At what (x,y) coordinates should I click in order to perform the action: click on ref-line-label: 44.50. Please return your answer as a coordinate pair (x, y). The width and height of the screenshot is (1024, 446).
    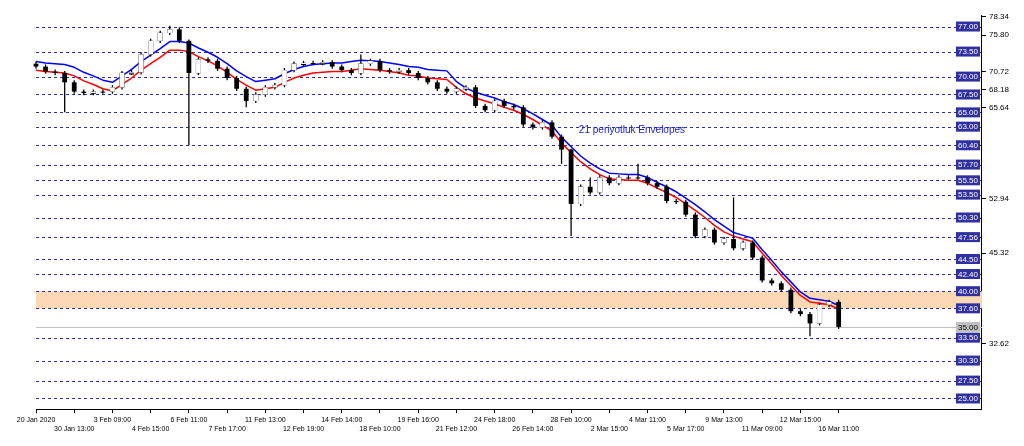
    Looking at the image, I should click on (968, 259).